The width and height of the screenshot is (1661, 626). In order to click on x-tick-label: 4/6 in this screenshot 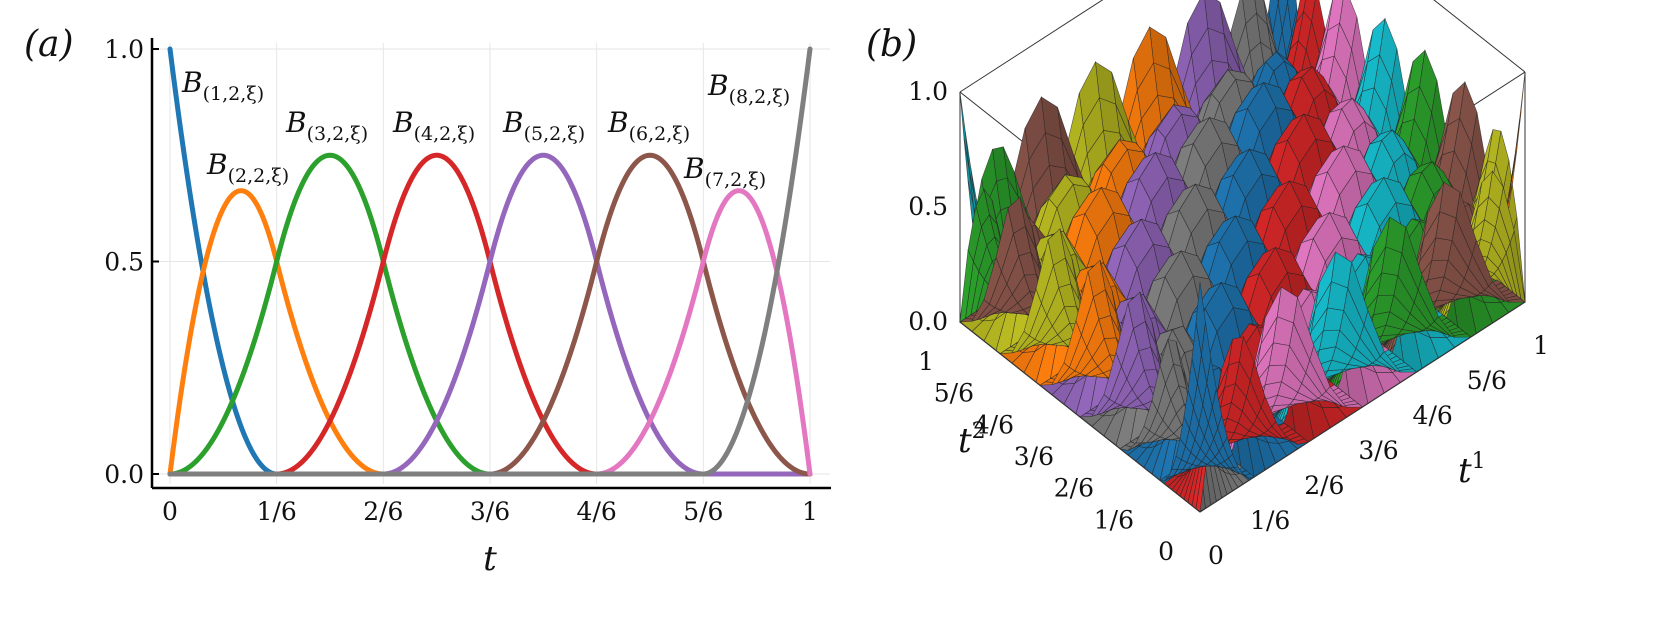, I will do `click(597, 511)`.